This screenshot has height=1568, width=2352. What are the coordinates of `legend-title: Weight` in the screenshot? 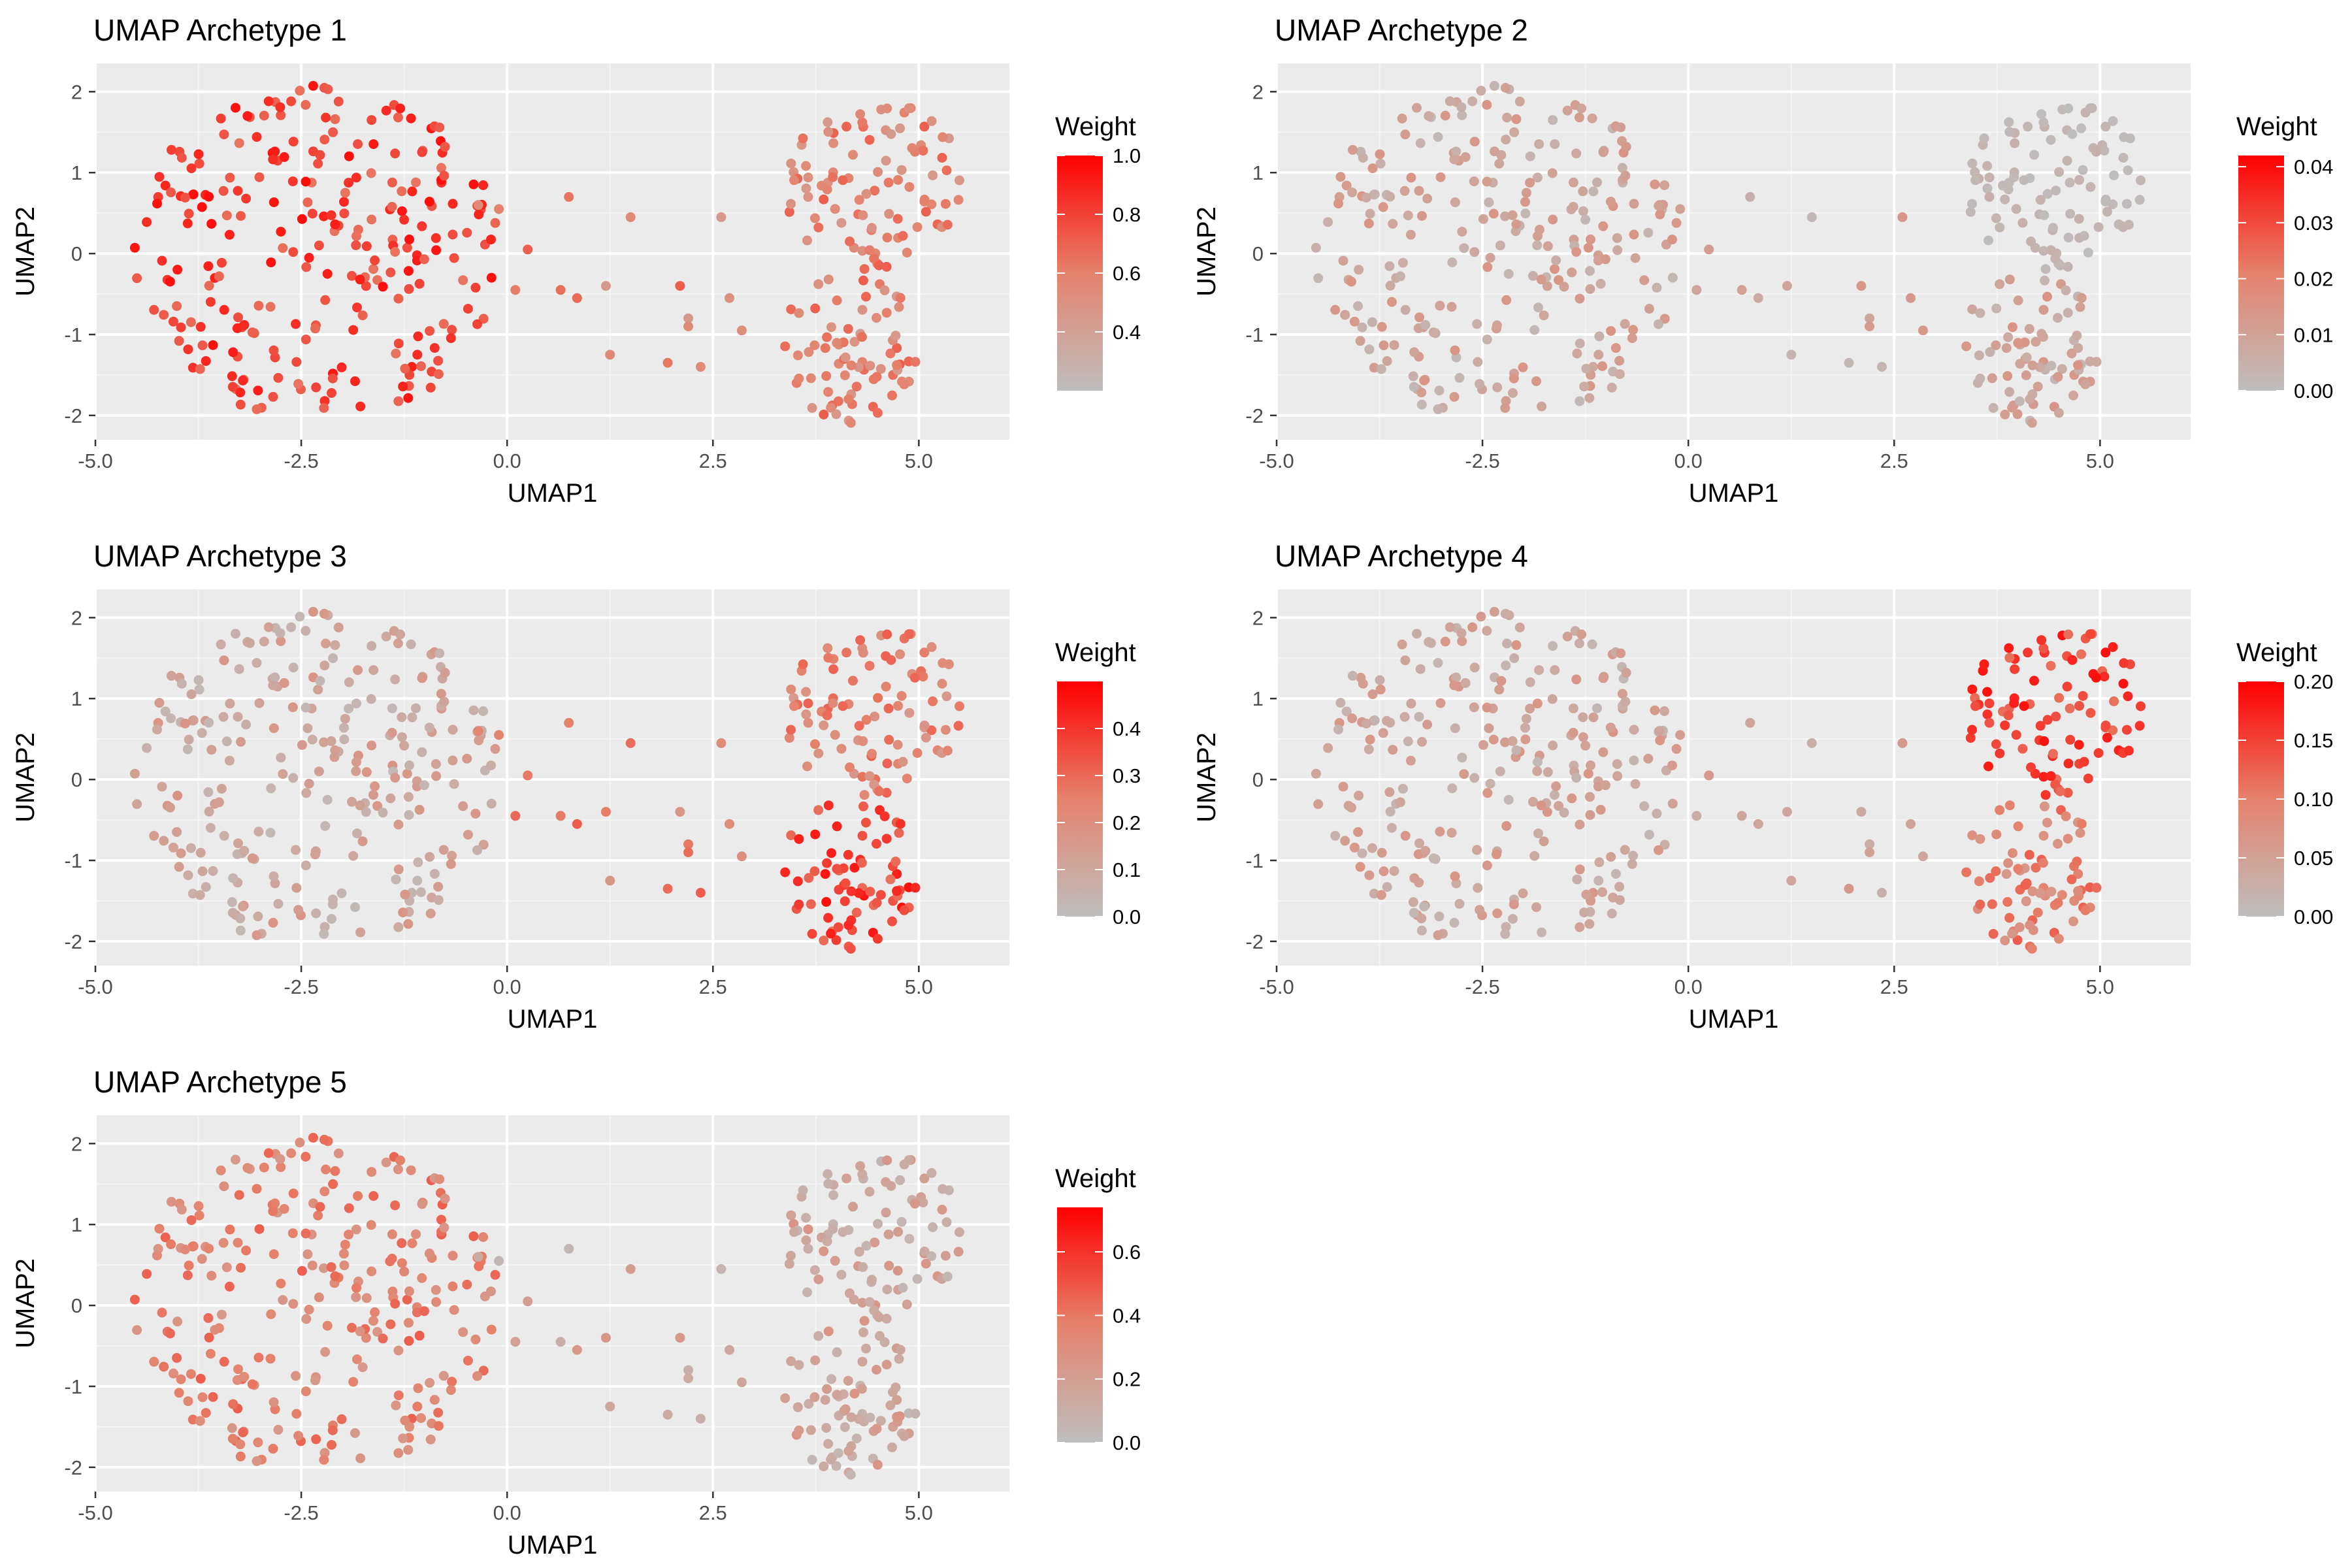 It's located at (1095, 1178).